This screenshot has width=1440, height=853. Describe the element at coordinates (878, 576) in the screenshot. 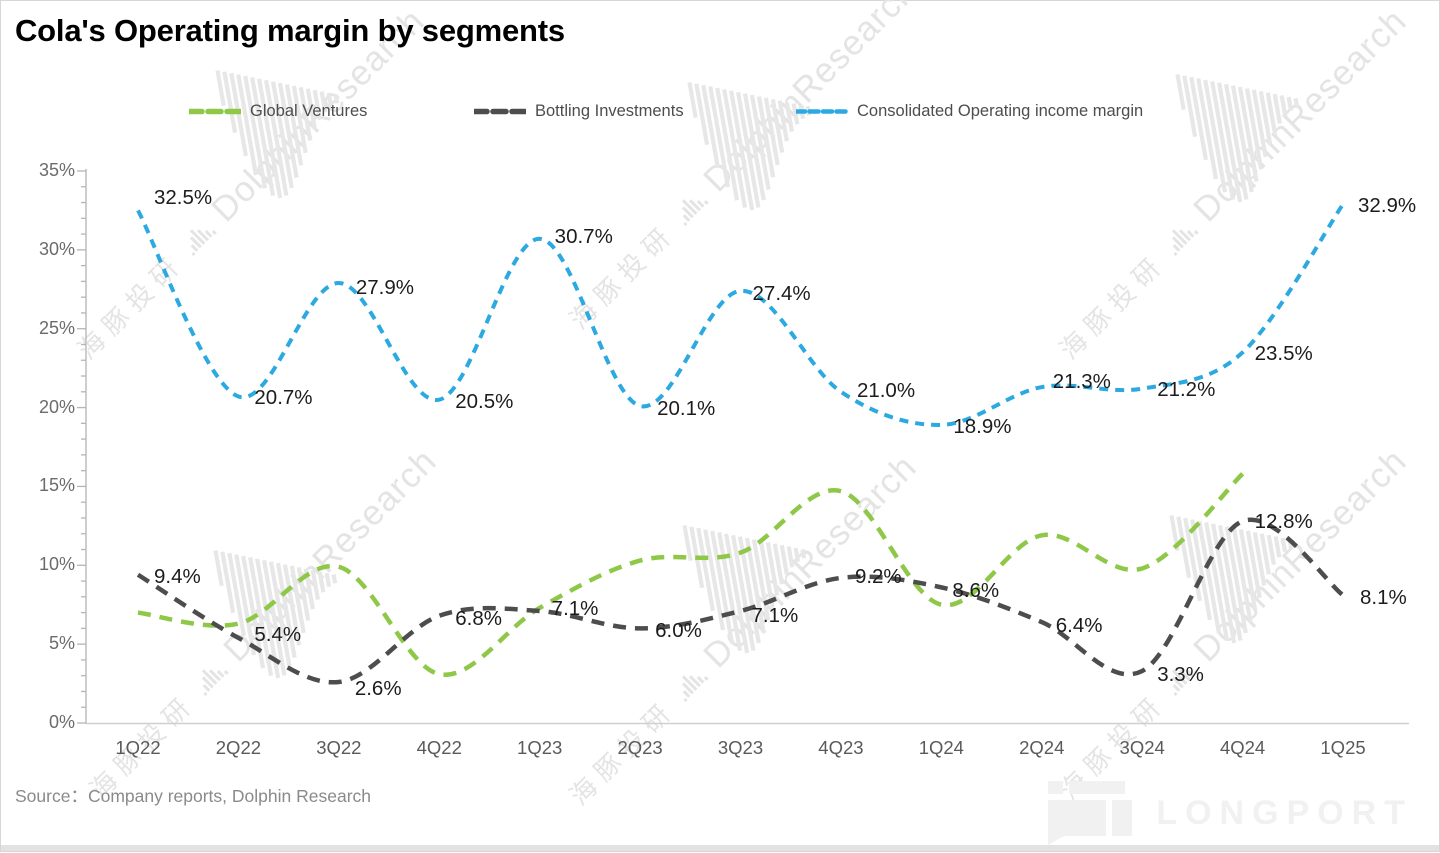

I see `data-label: 9.2%` at that location.